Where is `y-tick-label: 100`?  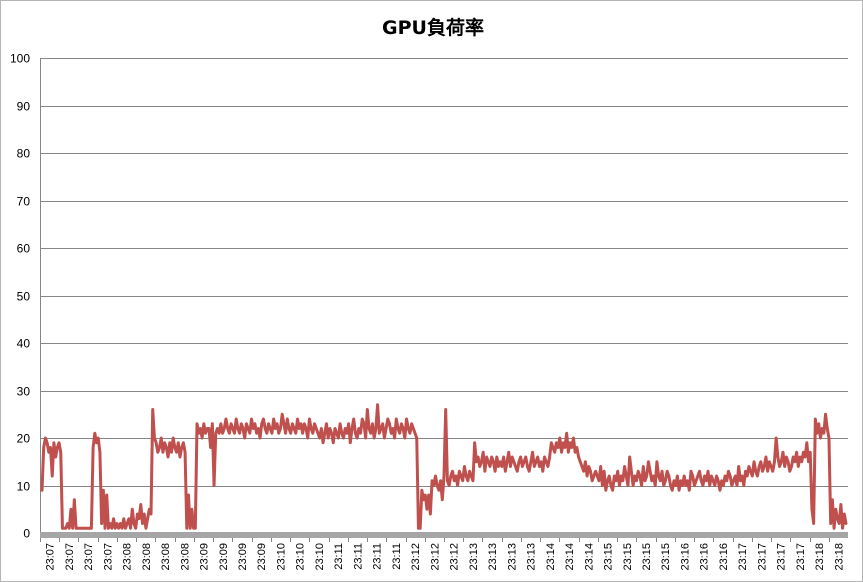 y-tick-label: 100 is located at coordinates (20, 59).